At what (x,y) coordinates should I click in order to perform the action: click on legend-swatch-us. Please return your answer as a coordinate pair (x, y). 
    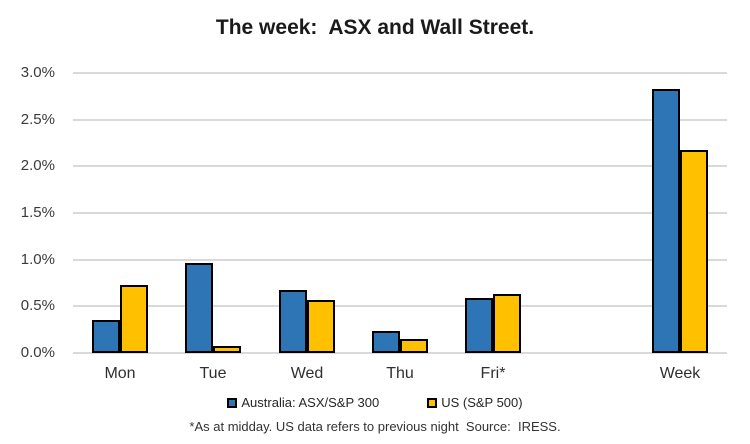
    Looking at the image, I should click on (432, 402).